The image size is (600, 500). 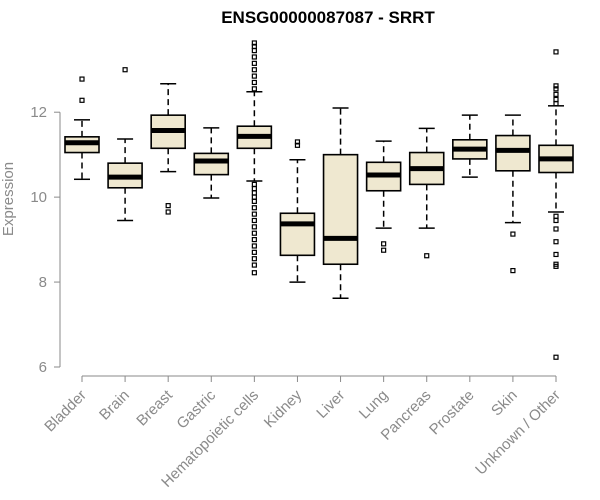 I want to click on box-skin, so click(x=513, y=194).